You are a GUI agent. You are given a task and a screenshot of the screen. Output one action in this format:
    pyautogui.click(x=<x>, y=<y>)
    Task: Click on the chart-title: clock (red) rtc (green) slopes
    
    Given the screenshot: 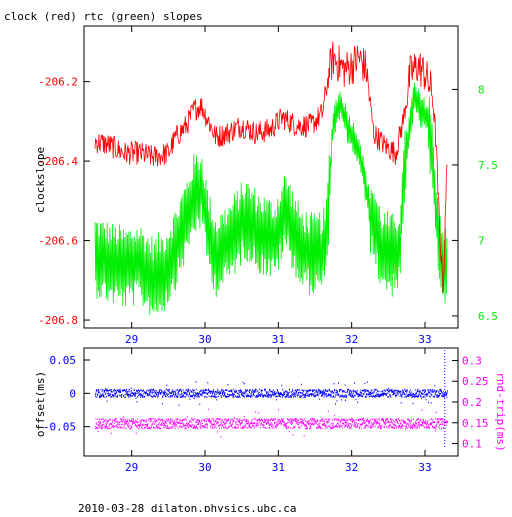 What is the action you would take?
    pyautogui.click(x=103, y=16)
    